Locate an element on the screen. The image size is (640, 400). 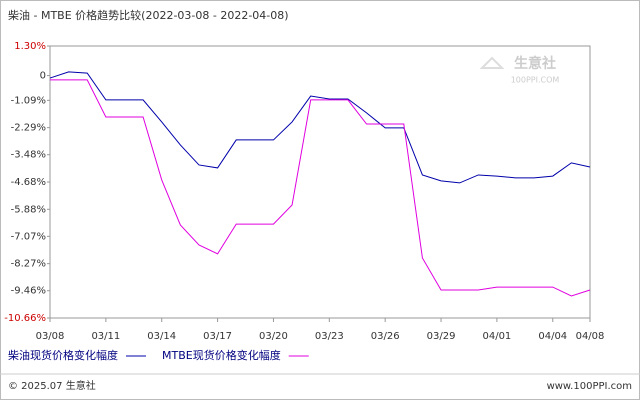
y-tick-label: -4.68% is located at coordinates (28, 182).